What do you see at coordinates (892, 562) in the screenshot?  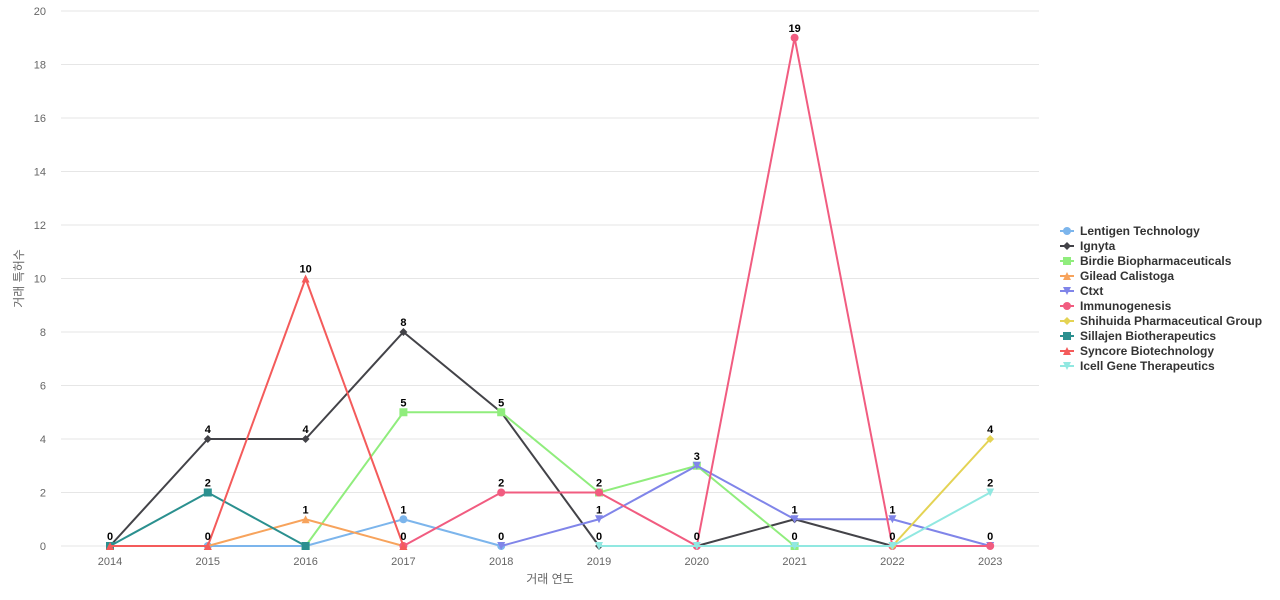 I see `x-tick-label: 2022` at bounding box center [892, 562].